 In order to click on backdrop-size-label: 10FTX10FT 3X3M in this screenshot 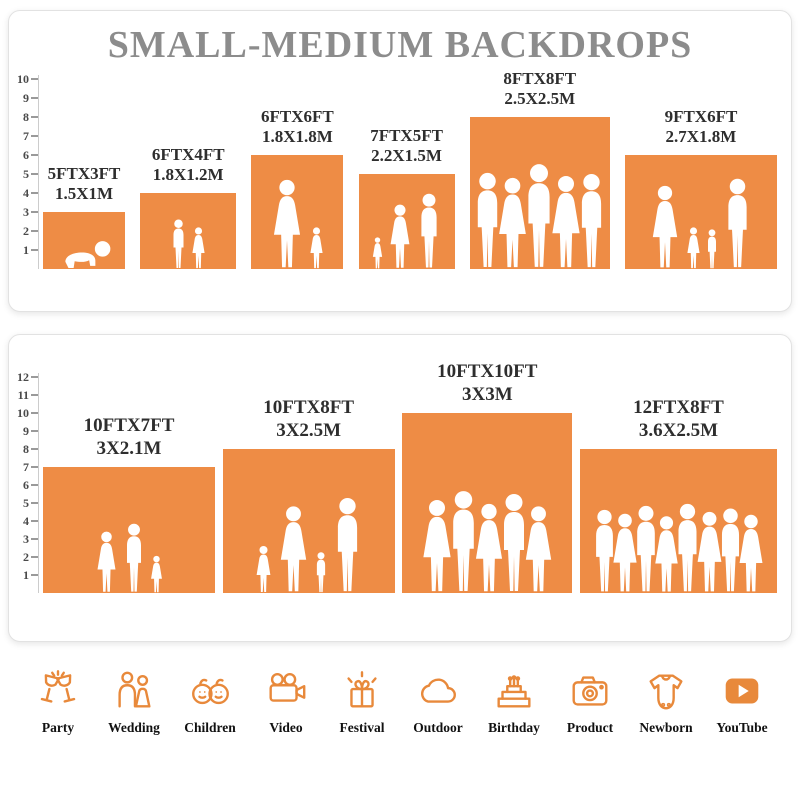, I will do `click(487, 383)`.